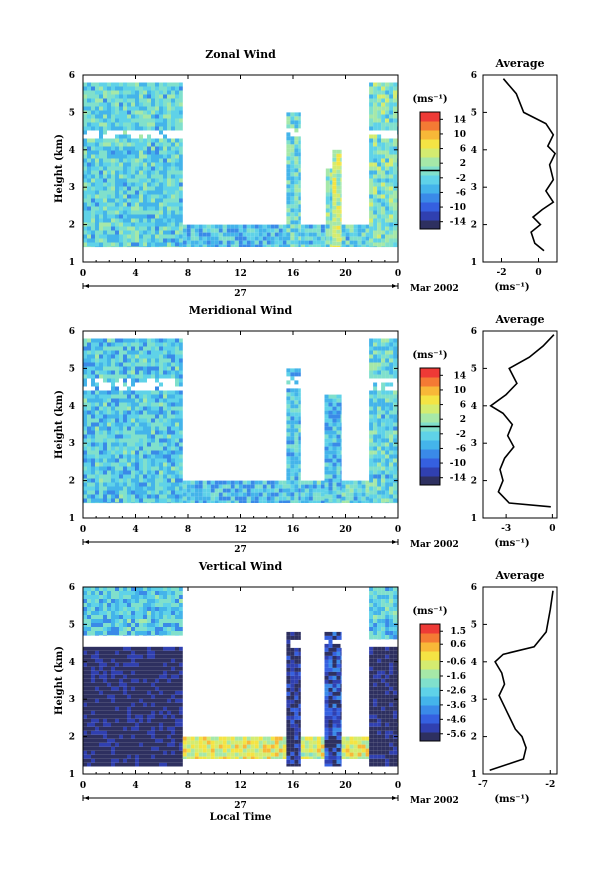 This screenshot has height=873, width=610. Describe the element at coordinates (461, 435) in the screenshot. I see `colorbar-tick-label: -2` at that location.